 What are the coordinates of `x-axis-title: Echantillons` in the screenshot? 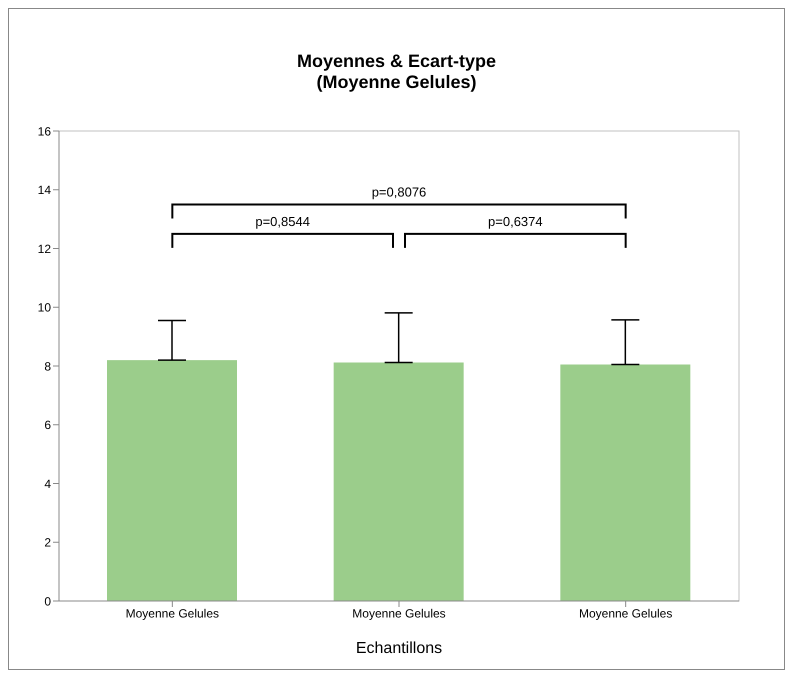 It's located at (399, 648).